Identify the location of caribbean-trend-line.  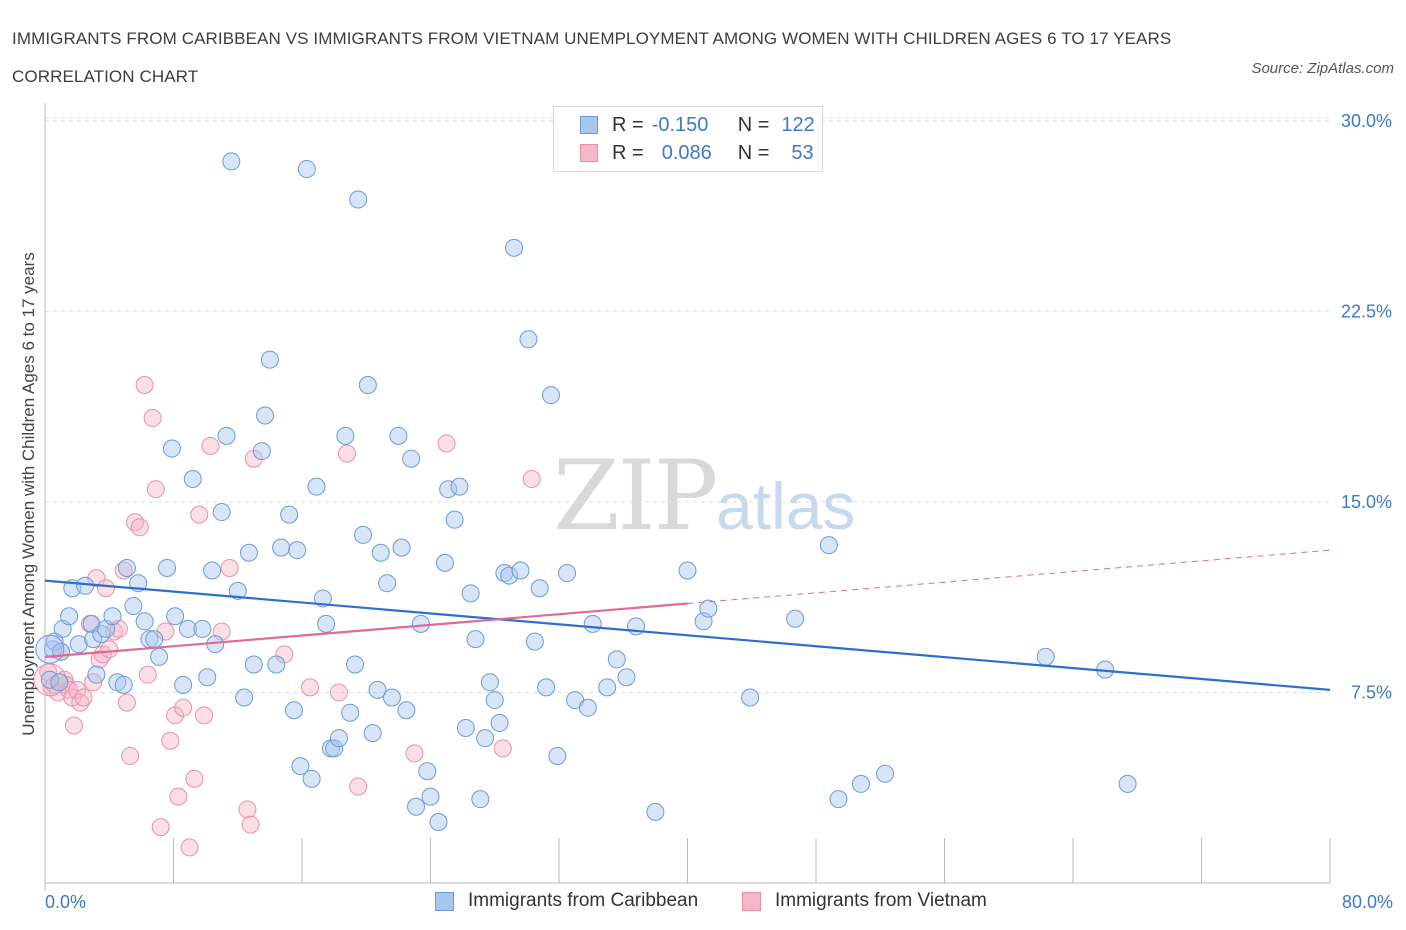
(687, 635).